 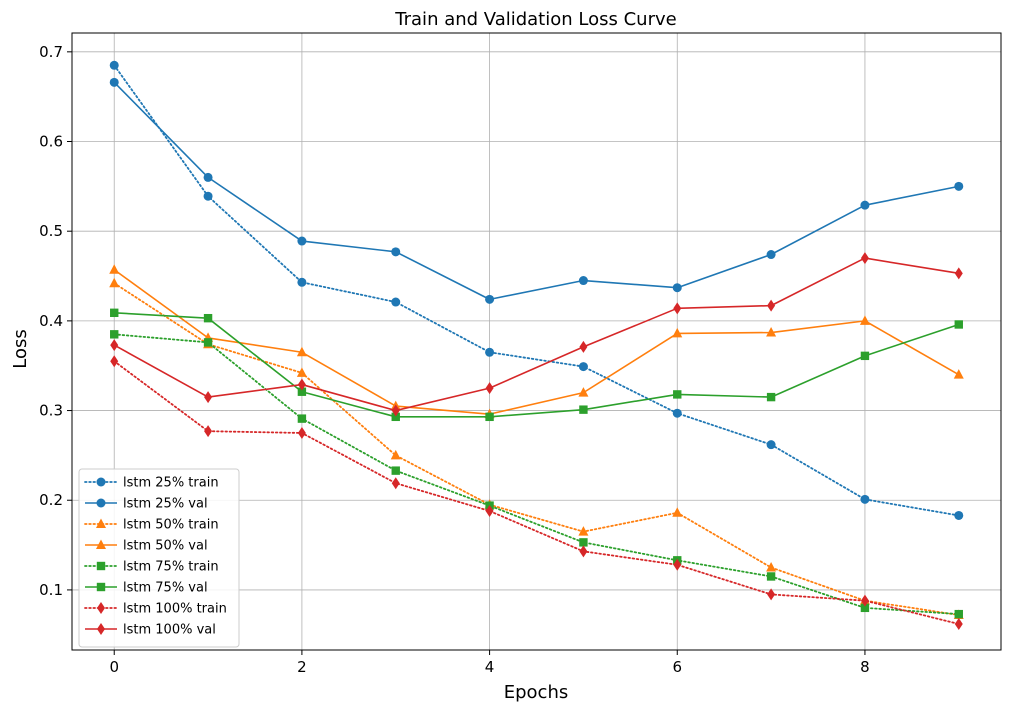 I want to click on x-tick-label: 8, so click(x=865, y=667).